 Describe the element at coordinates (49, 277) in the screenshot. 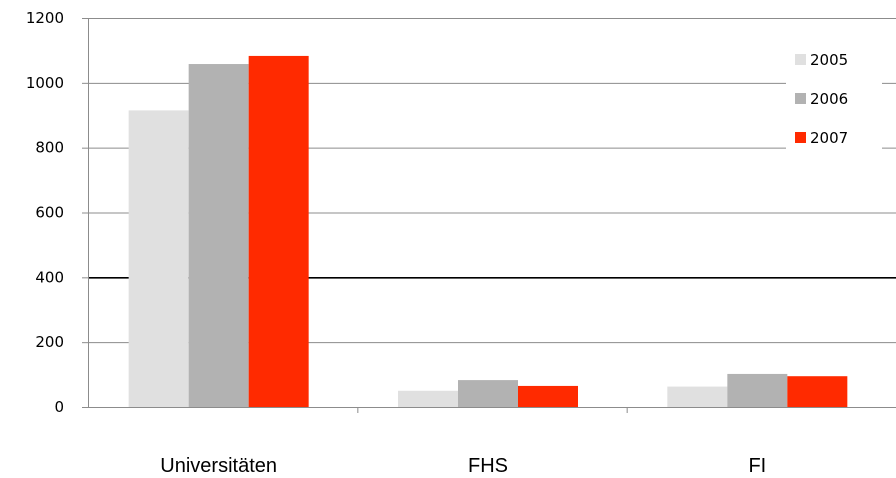

I see `y-tick-label: 400` at that location.